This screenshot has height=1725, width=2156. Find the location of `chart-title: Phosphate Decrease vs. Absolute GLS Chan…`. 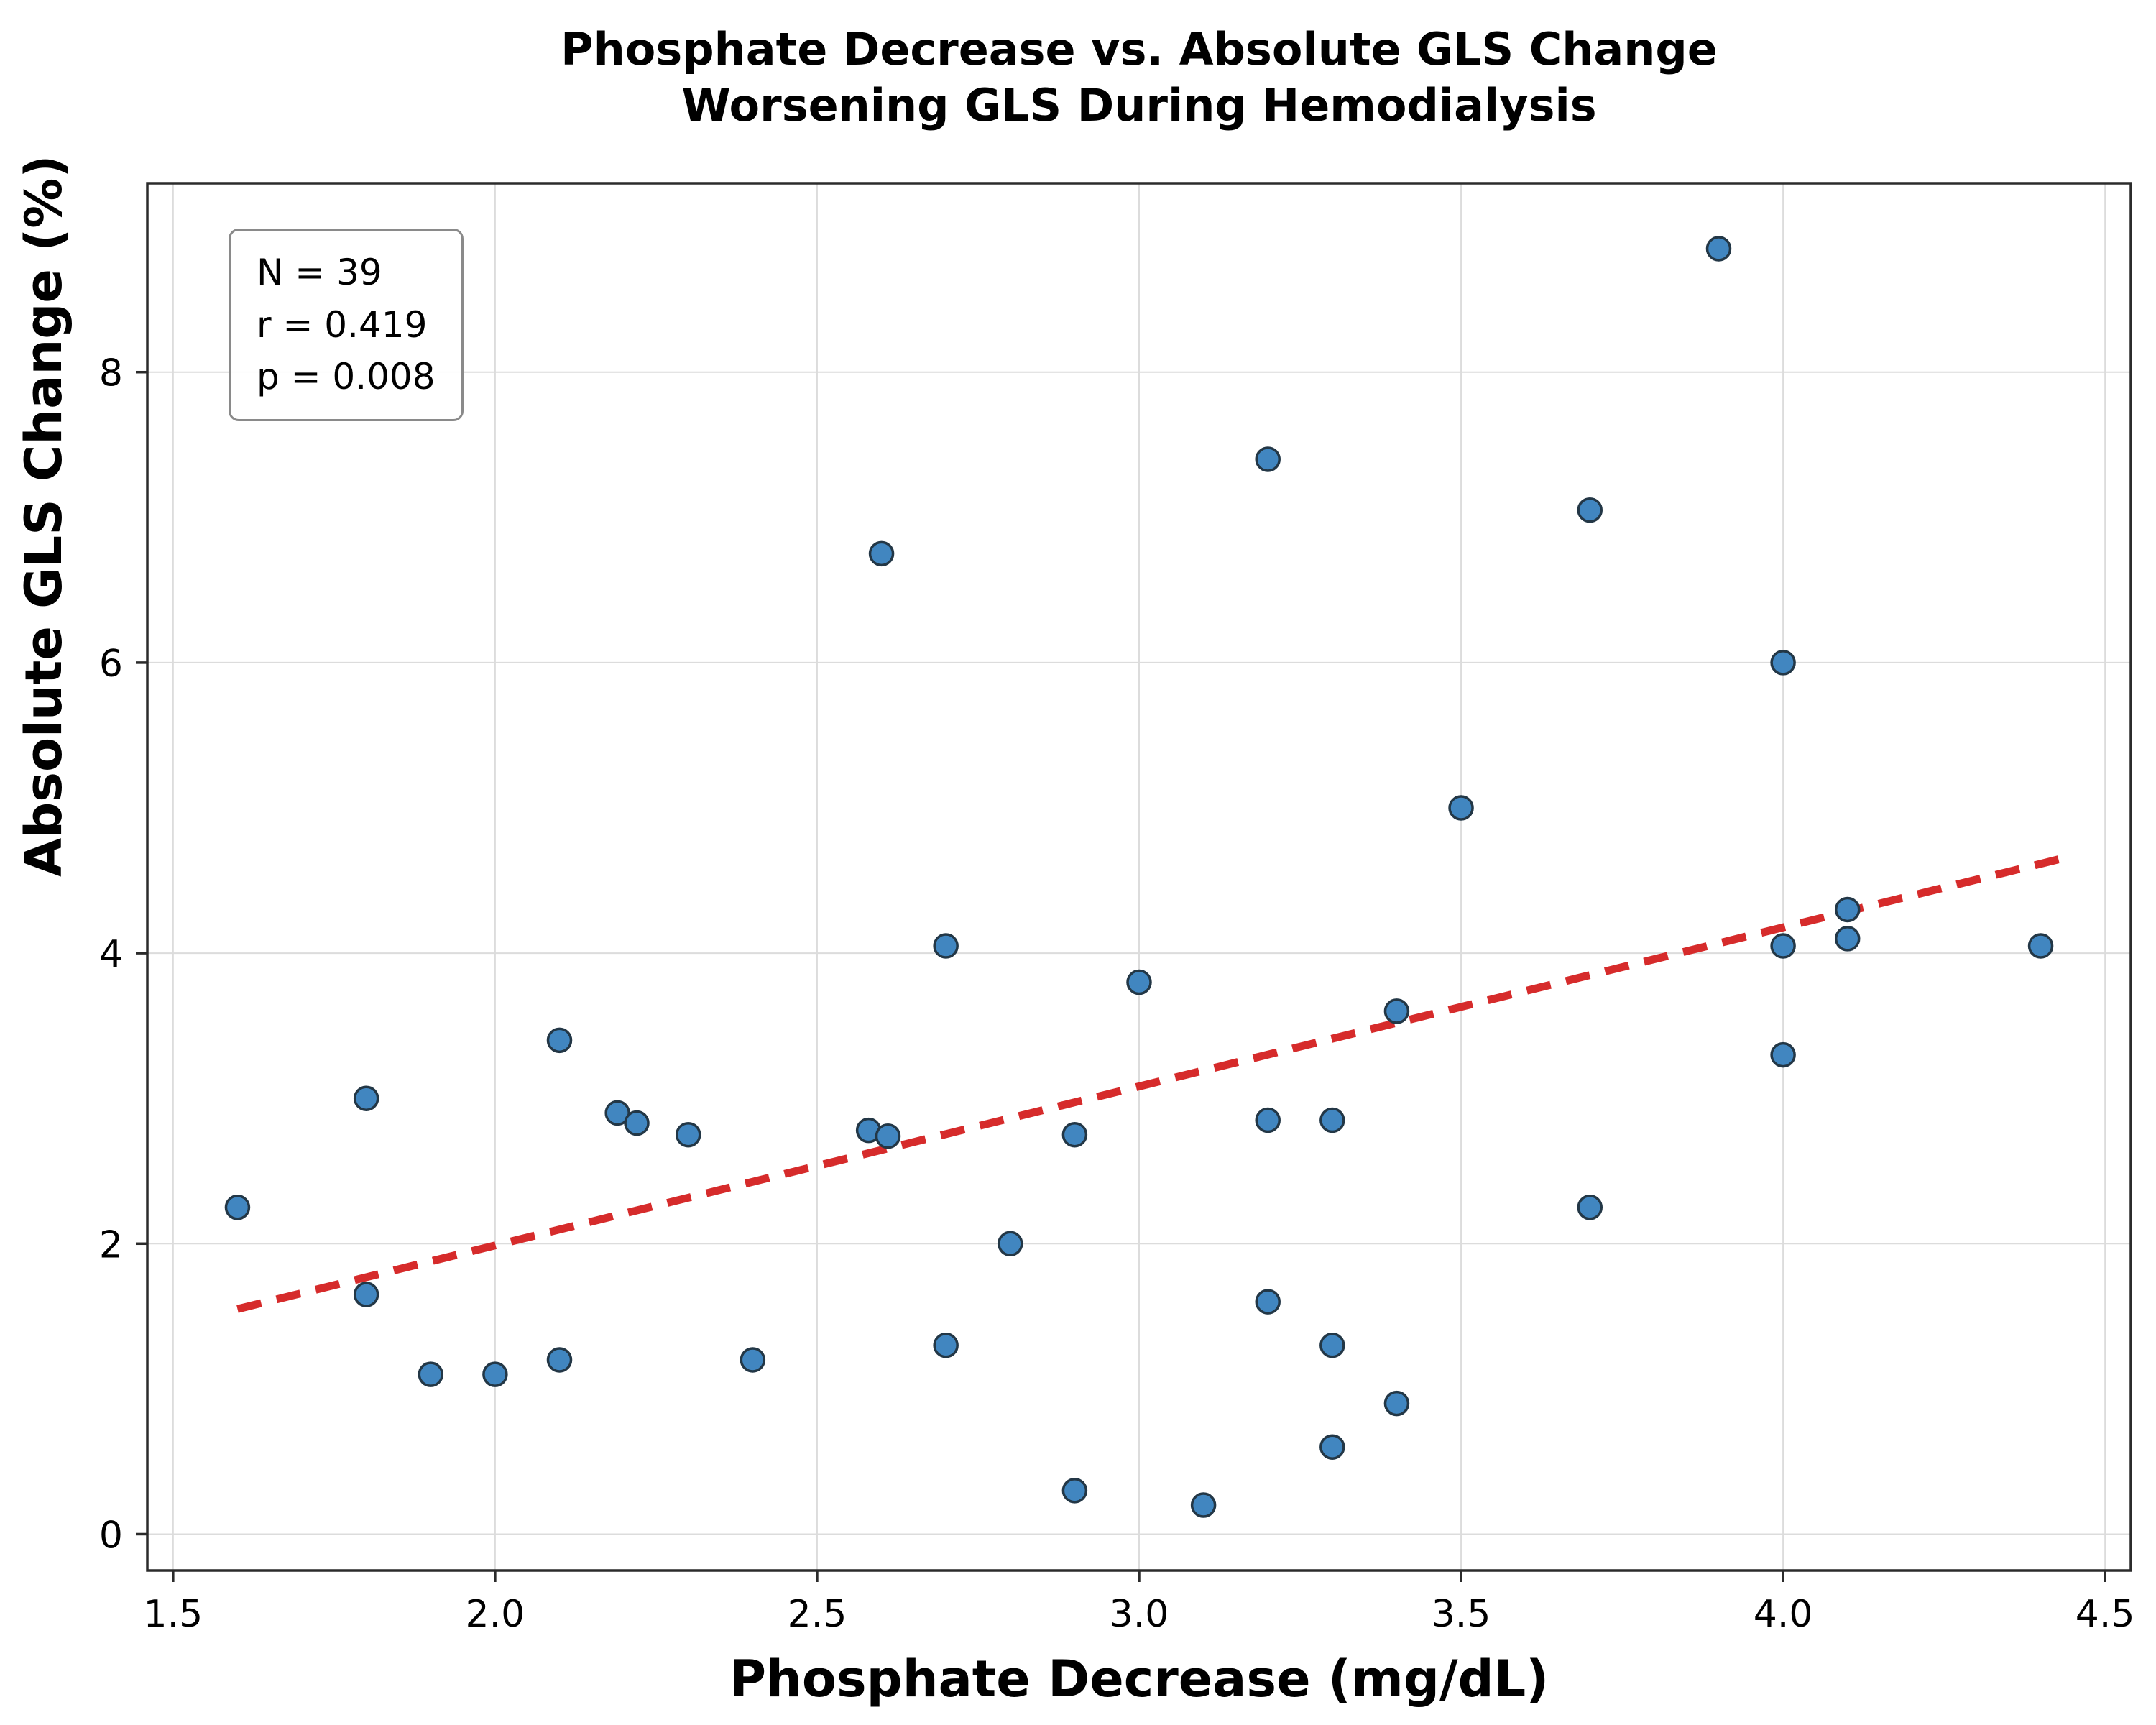

chart-title: Phosphate Decrease vs. Absolute GLS Chan… is located at coordinates (1139, 77).